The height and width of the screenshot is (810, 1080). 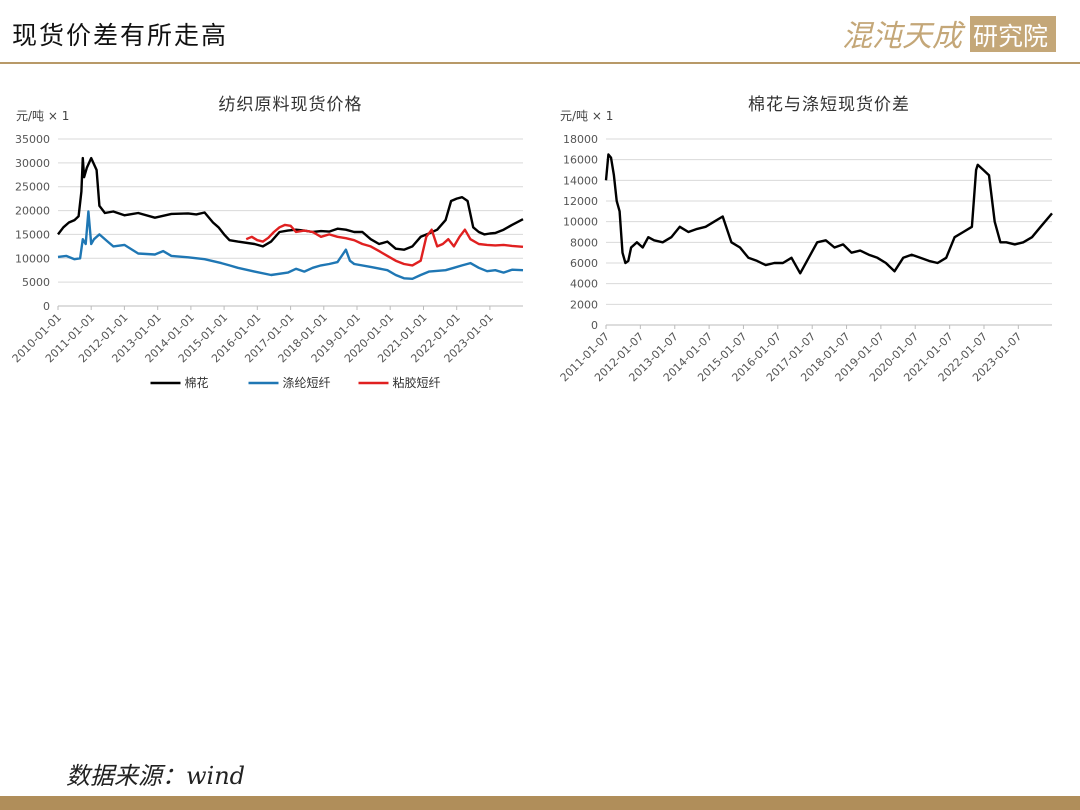 I want to click on logo: 混沌天成 研究院, so click(x=949, y=35).